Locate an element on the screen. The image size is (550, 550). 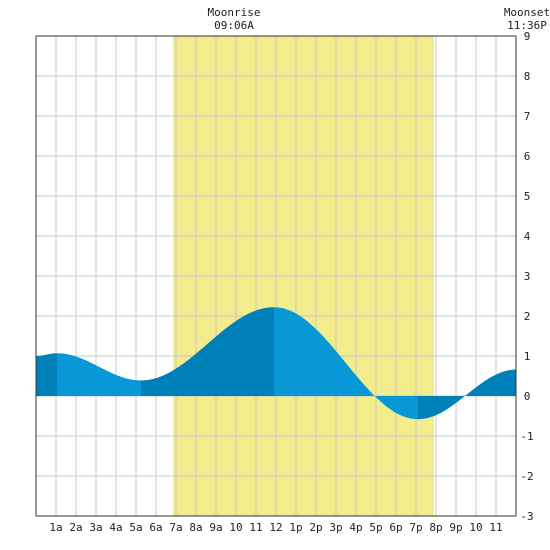
x-tick-label: 4p is located at coordinates (355, 527).